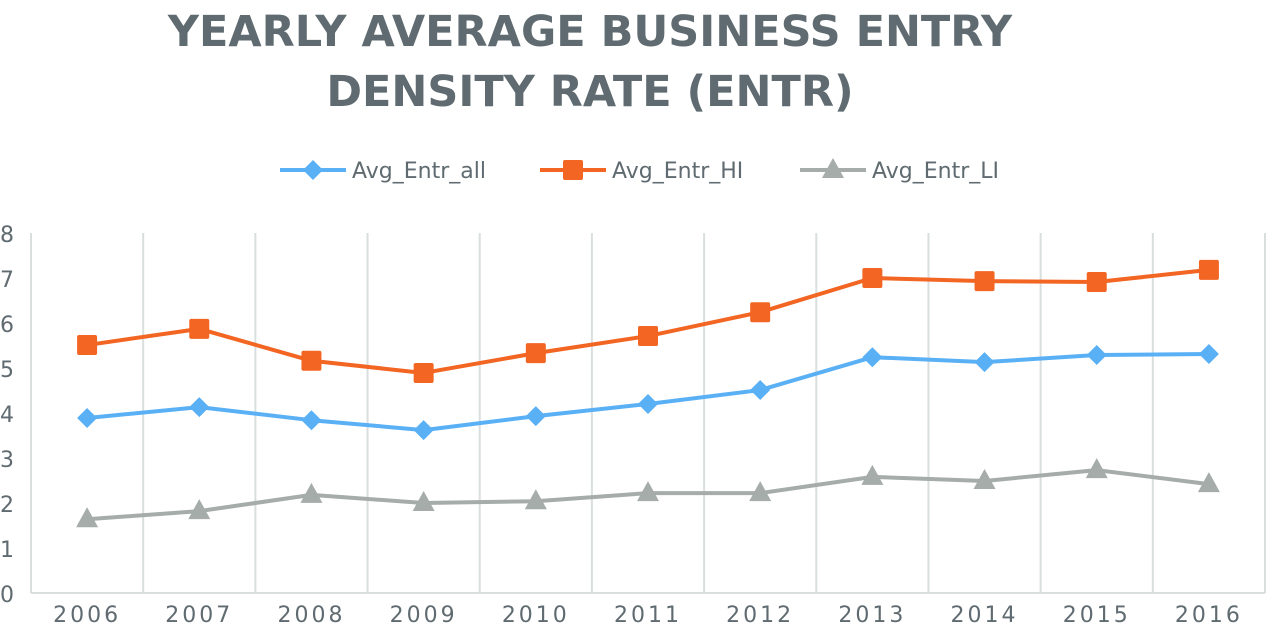 Image resolution: width=1280 pixels, height=627 pixels. Describe the element at coordinates (1097, 615) in the screenshot. I see `x-tick-label: 2015` at that location.